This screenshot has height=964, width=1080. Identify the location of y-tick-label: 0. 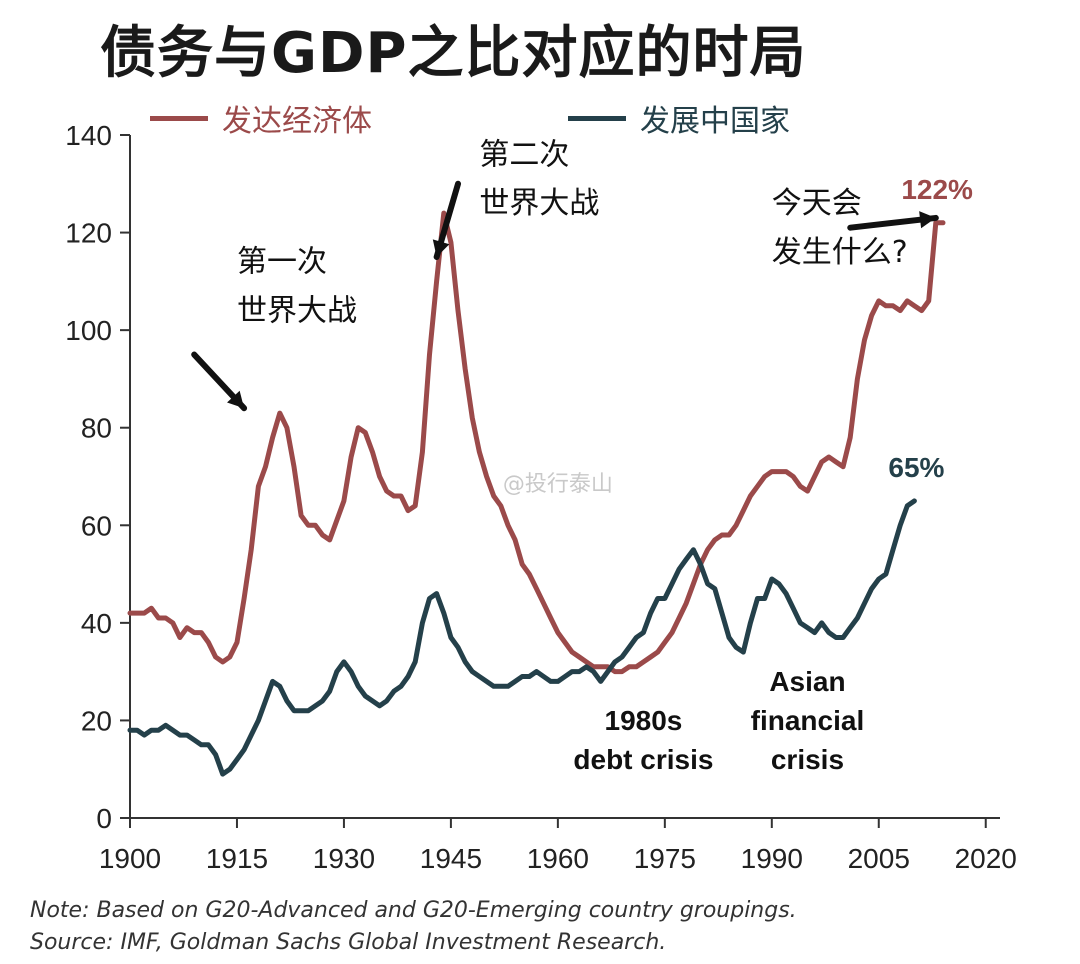
(104, 818).